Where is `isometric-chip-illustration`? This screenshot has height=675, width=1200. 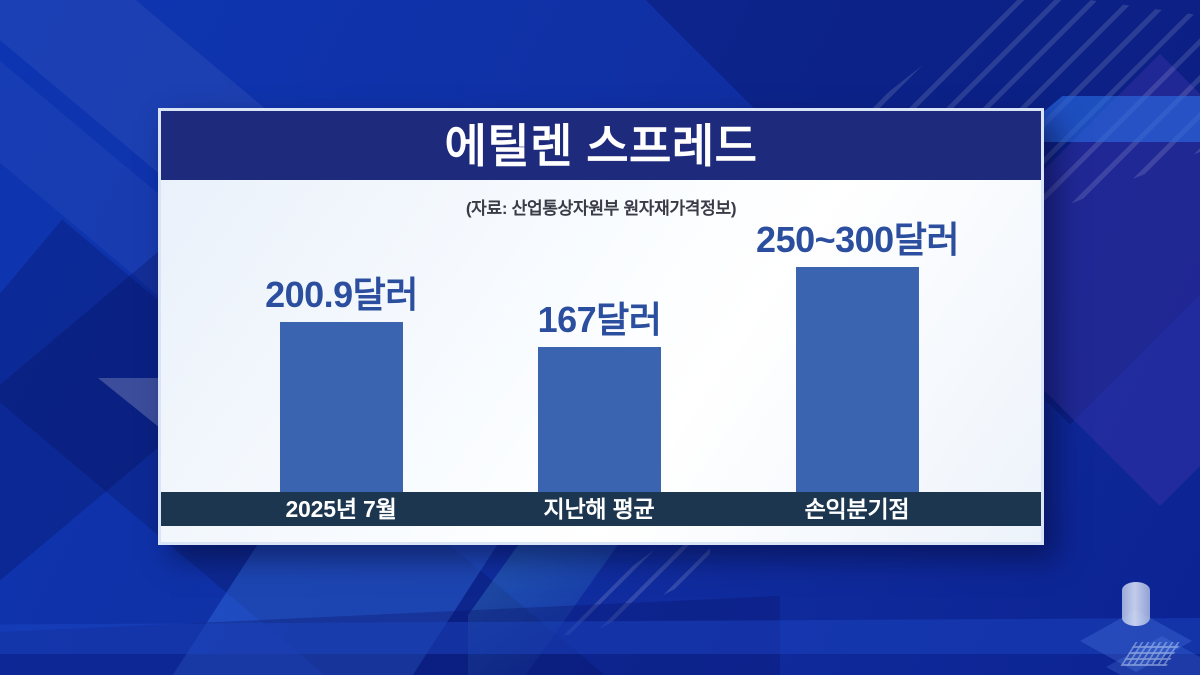
isometric-chip-illustration is located at coordinates (1136, 627).